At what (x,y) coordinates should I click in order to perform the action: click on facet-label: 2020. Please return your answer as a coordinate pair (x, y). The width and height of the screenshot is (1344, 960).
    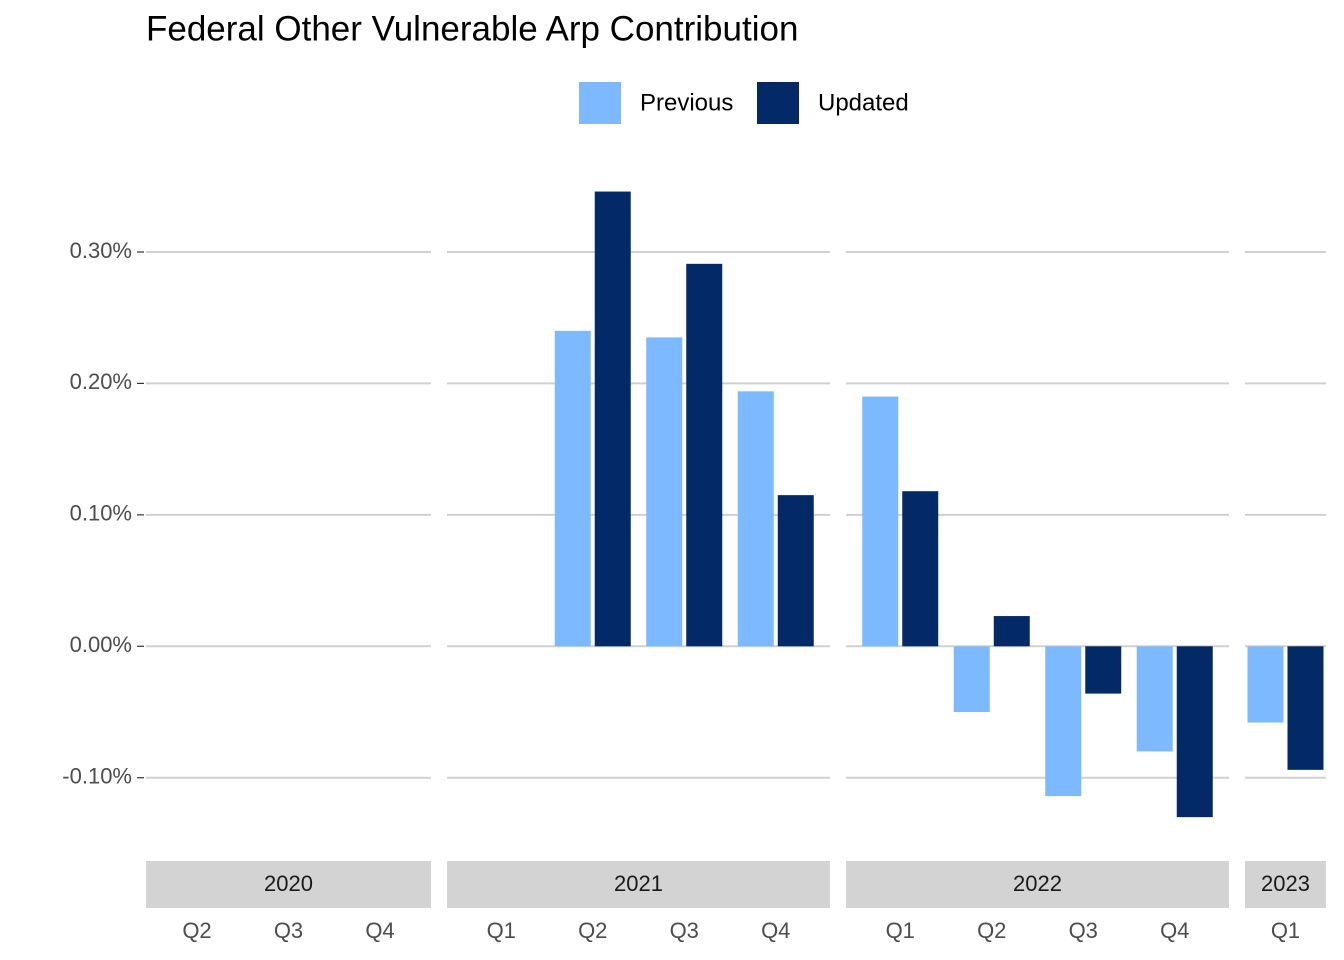
    Looking at the image, I should click on (288, 883).